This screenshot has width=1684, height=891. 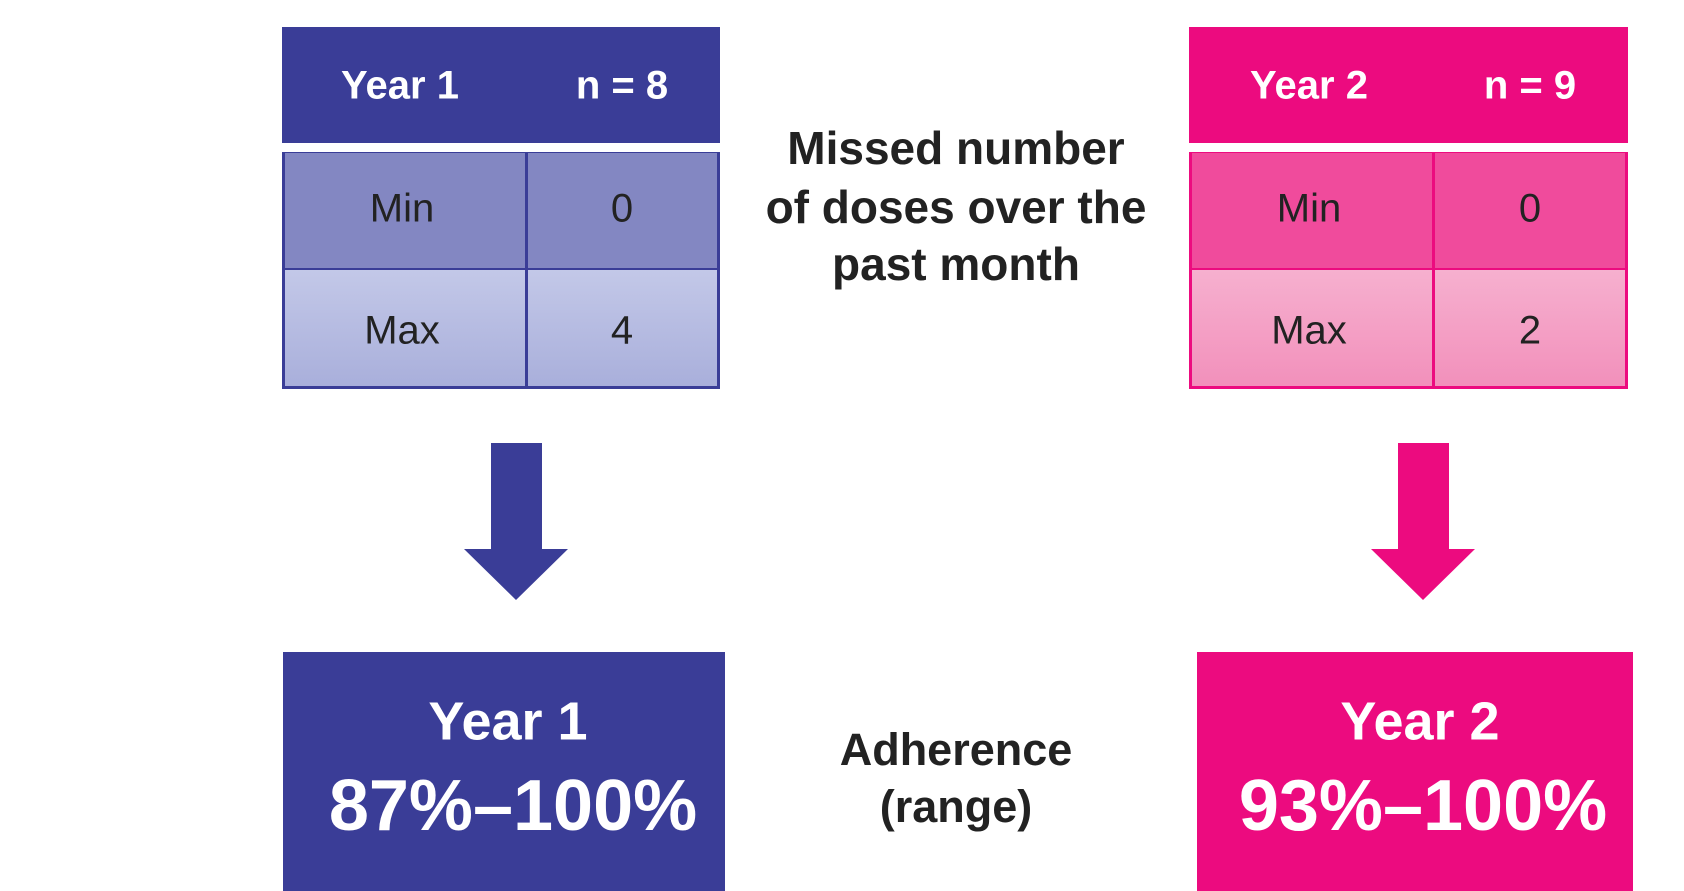 What do you see at coordinates (956, 148) in the screenshot?
I see `center-label: Missed number` at bounding box center [956, 148].